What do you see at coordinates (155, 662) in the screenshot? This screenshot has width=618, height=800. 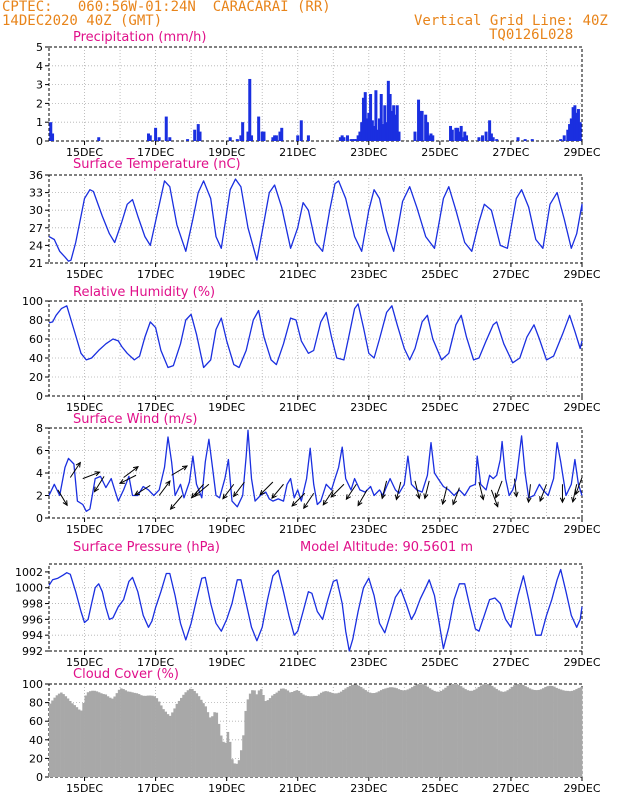 I see `x-tick-label: 17DEC` at bounding box center [155, 662].